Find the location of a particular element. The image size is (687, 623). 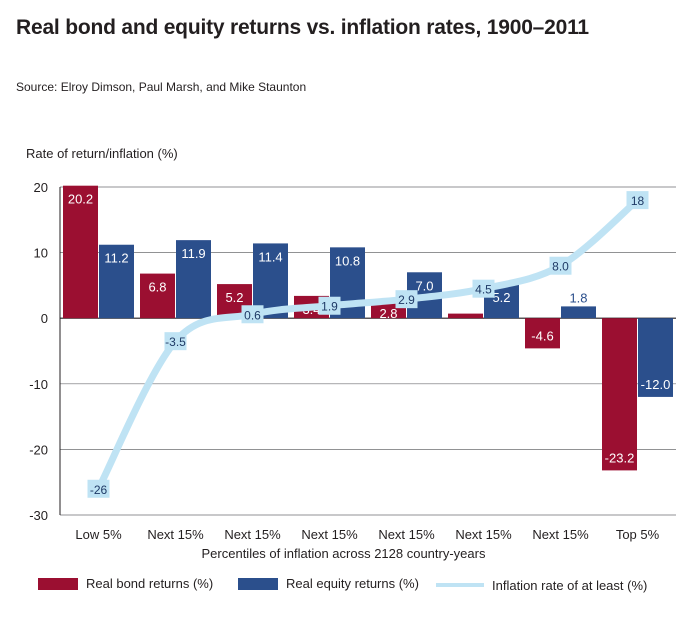

bond-data-label: -4.6 is located at coordinates (542, 335).